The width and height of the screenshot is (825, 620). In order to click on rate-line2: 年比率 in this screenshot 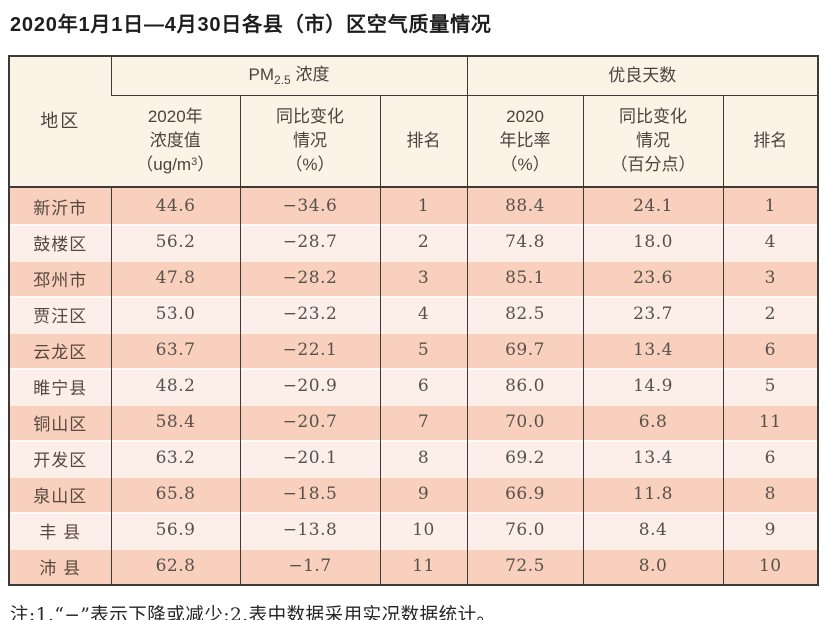, I will do `click(525, 141)`.